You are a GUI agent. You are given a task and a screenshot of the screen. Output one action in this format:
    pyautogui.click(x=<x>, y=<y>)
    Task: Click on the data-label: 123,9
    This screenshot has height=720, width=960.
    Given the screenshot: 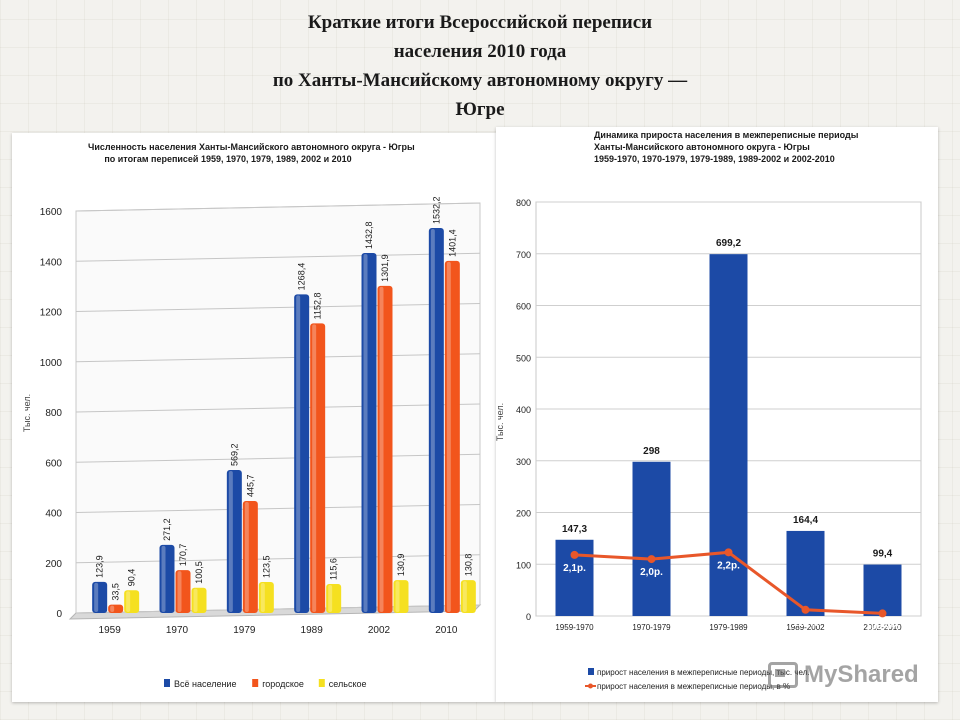 What is the action you would take?
    pyautogui.click(x=100, y=566)
    